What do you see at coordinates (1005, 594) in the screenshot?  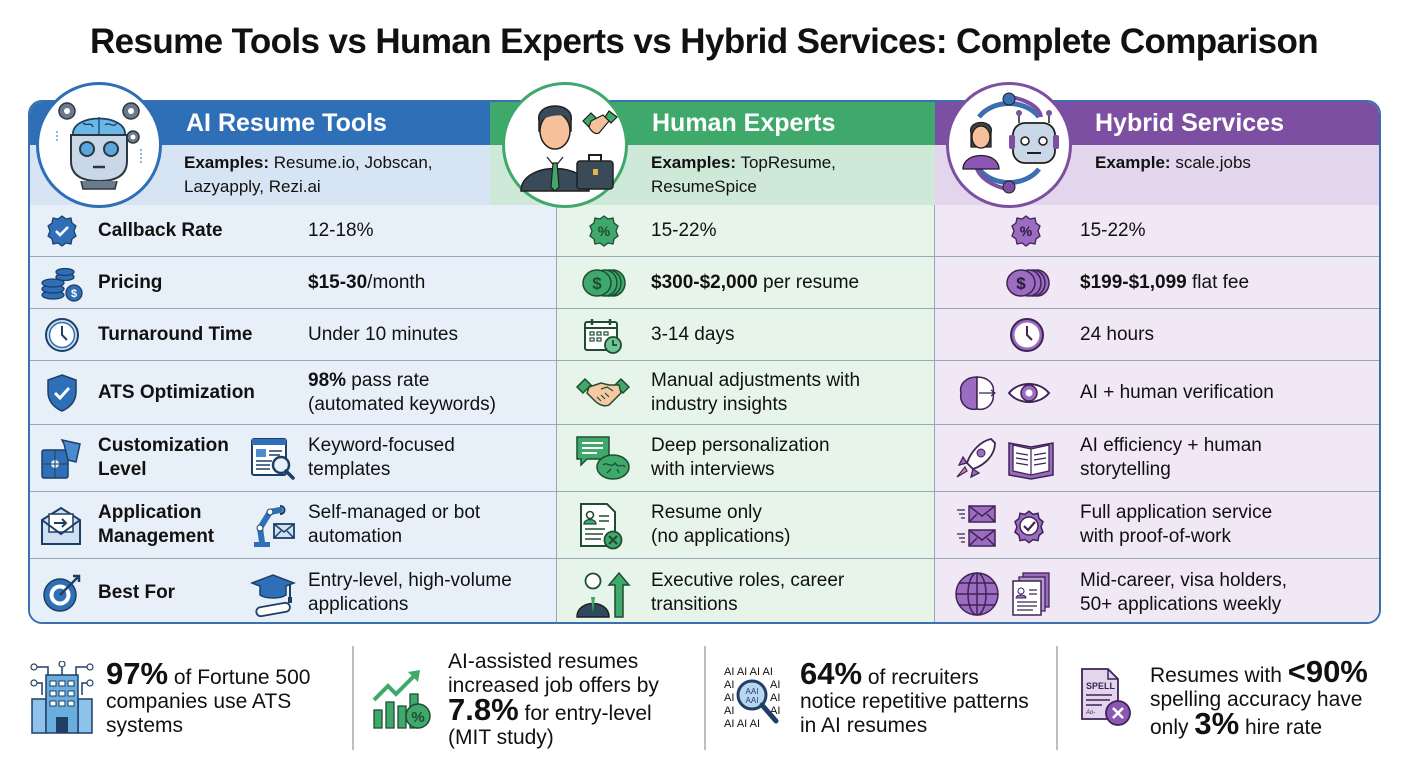 I see `globe-documents-icon` at bounding box center [1005, 594].